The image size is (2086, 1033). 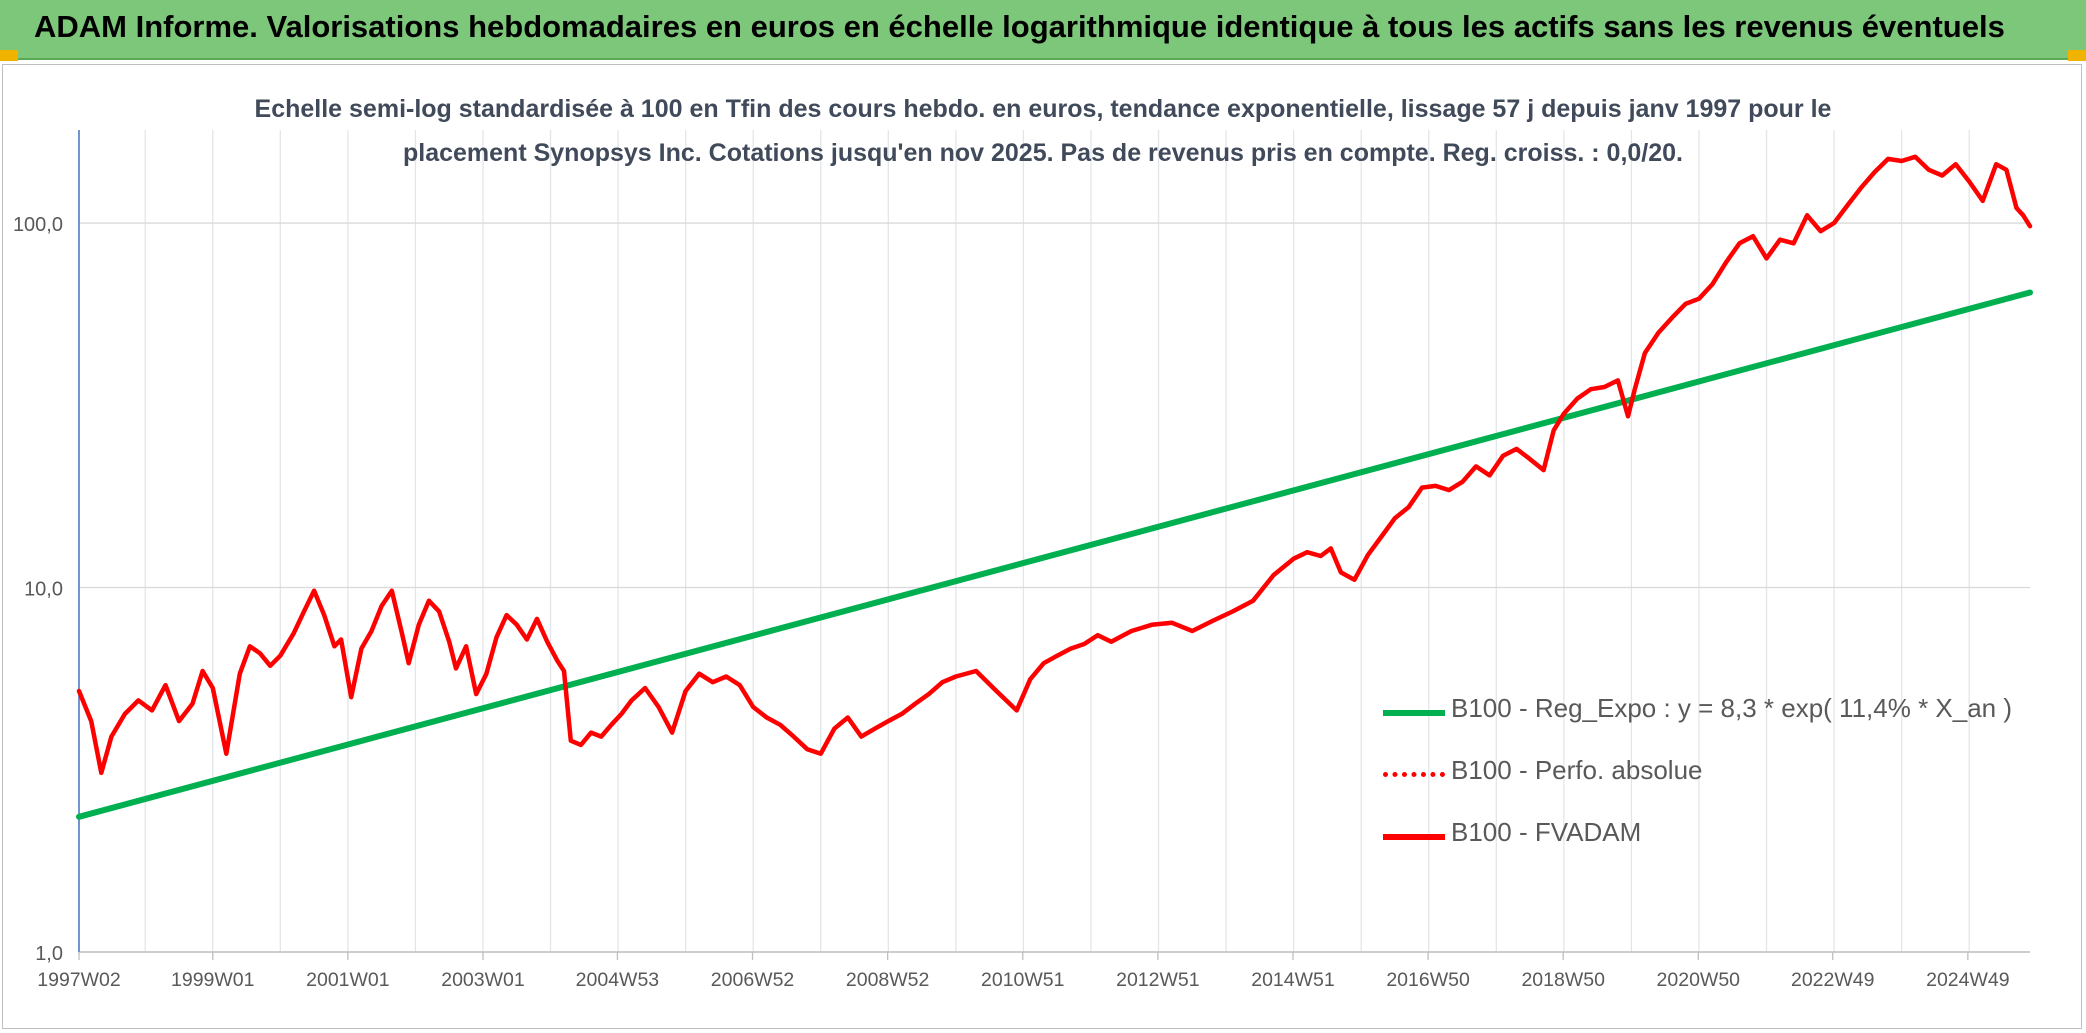 What do you see at coordinates (38, 225) in the screenshot?
I see `y-tick-label: 100,0` at bounding box center [38, 225].